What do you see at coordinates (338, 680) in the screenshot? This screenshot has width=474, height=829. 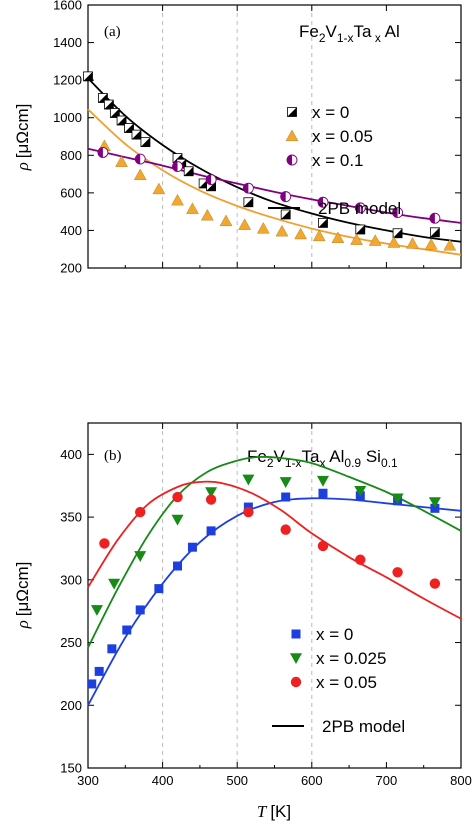 I see `panel-b-legend: x = 0 x = 0.025 x = 0.05 2PB model` at bounding box center [338, 680].